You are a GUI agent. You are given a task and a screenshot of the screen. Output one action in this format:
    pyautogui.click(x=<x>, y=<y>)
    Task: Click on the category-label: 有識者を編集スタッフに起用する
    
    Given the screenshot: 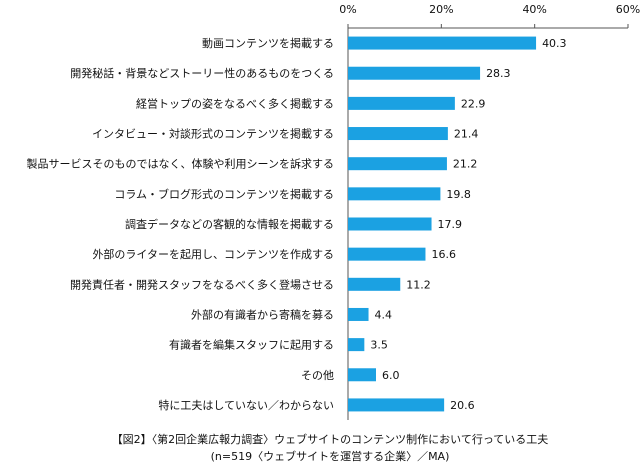 What is the action you would take?
    pyautogui.click(x=251, y=345)
    